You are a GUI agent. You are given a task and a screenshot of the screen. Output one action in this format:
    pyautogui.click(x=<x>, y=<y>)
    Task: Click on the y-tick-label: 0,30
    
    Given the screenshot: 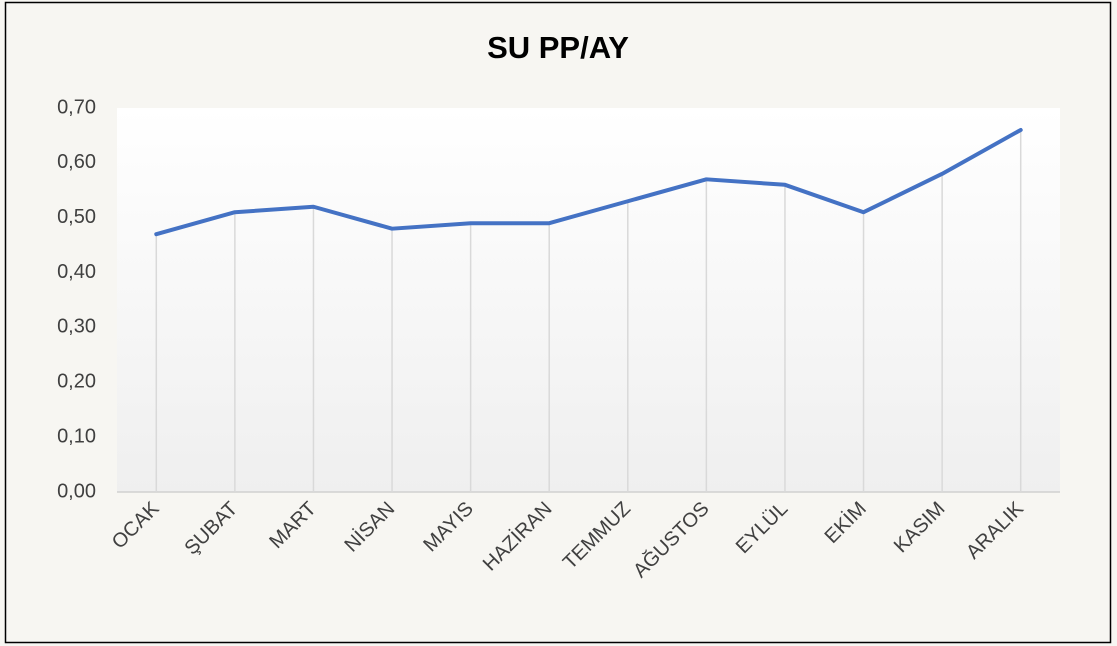 What is the action you would take?
    pyautogui.click(x=76, y=327)
    